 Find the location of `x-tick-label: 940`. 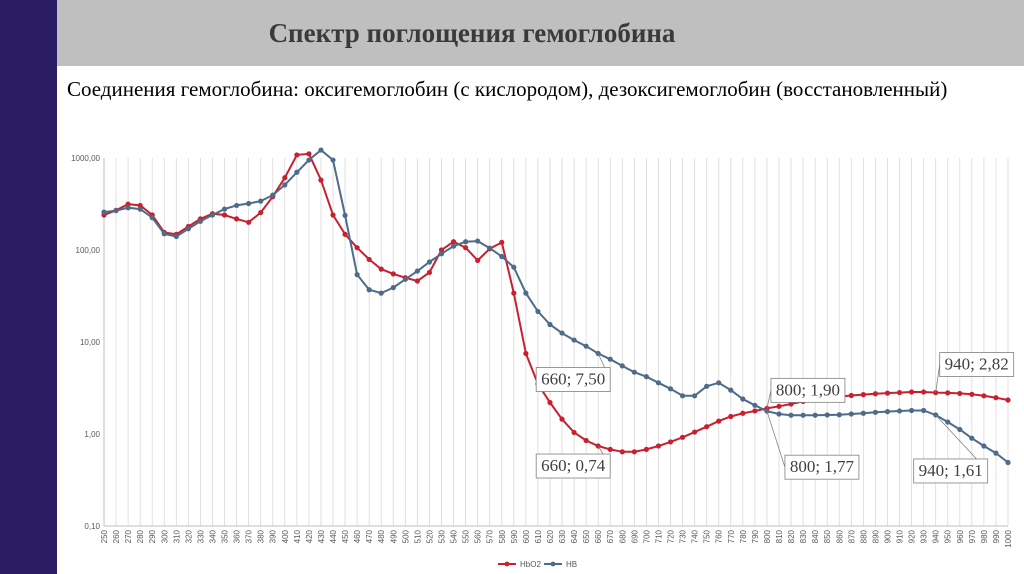

x-tick-label: 940 is located at coordinates (936, 536).